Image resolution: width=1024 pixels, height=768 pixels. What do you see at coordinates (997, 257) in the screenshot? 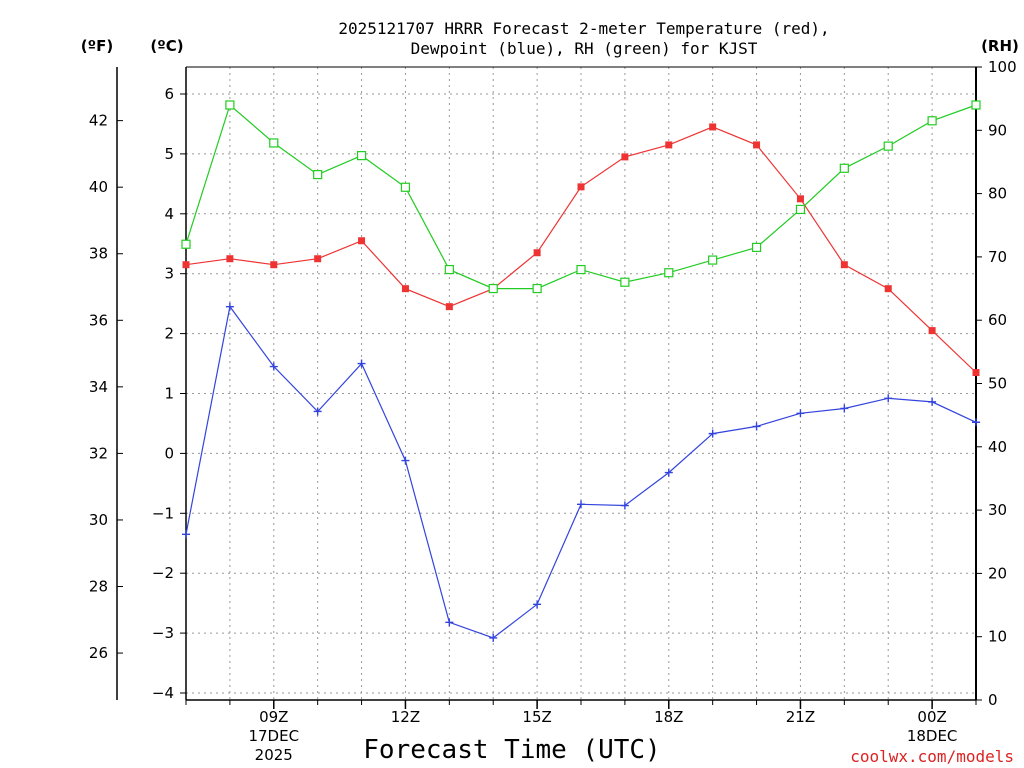
I see `rh-tick-label: 70` at bounding box center [997, 257].